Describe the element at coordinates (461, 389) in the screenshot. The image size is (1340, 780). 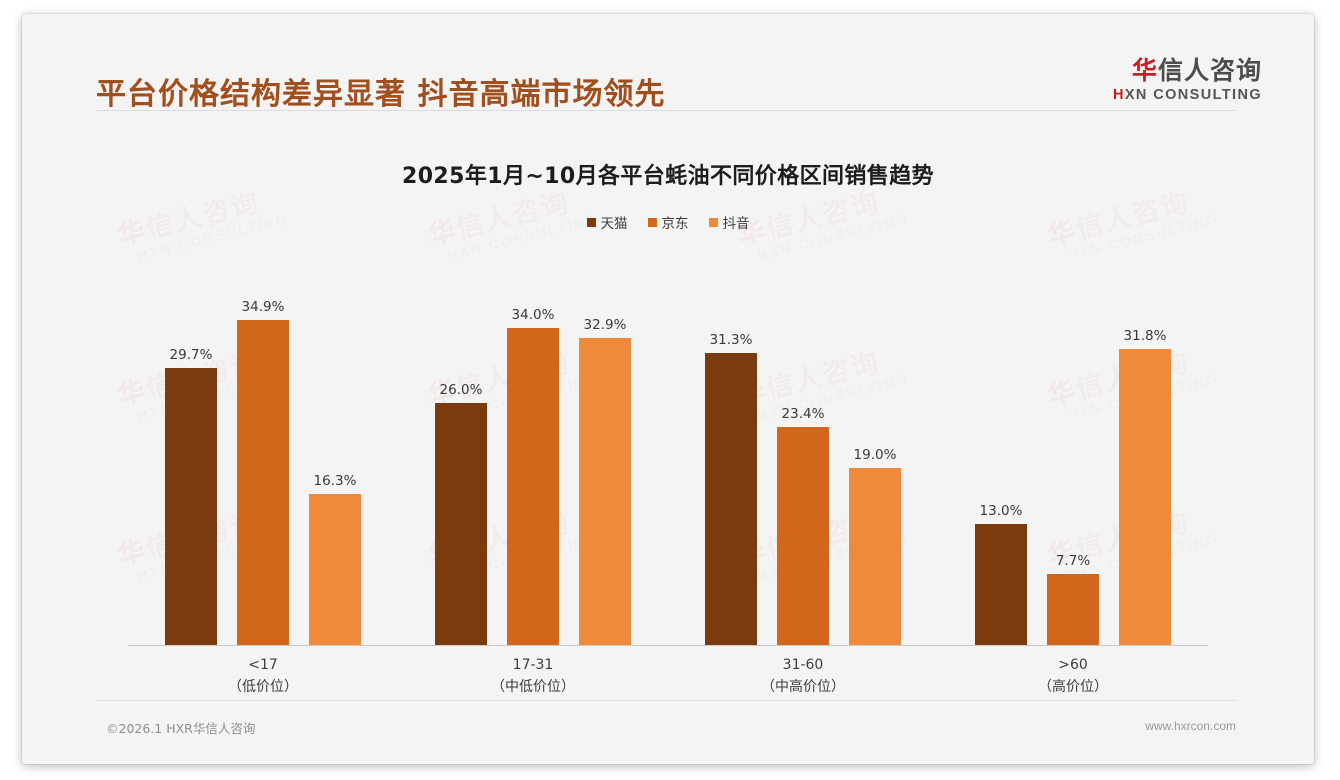
I see `bar-value-label: 26.0%` at that location.